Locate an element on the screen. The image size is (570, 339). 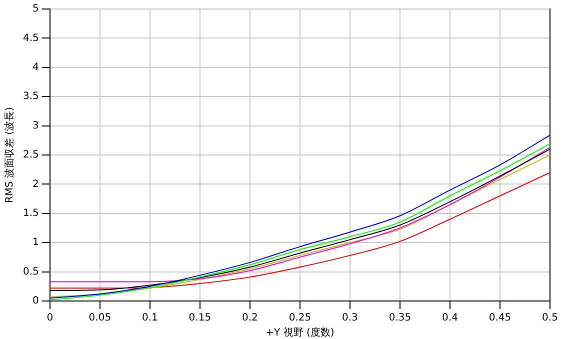
y-tick-label: 4 is located at coordinates (35, 67).